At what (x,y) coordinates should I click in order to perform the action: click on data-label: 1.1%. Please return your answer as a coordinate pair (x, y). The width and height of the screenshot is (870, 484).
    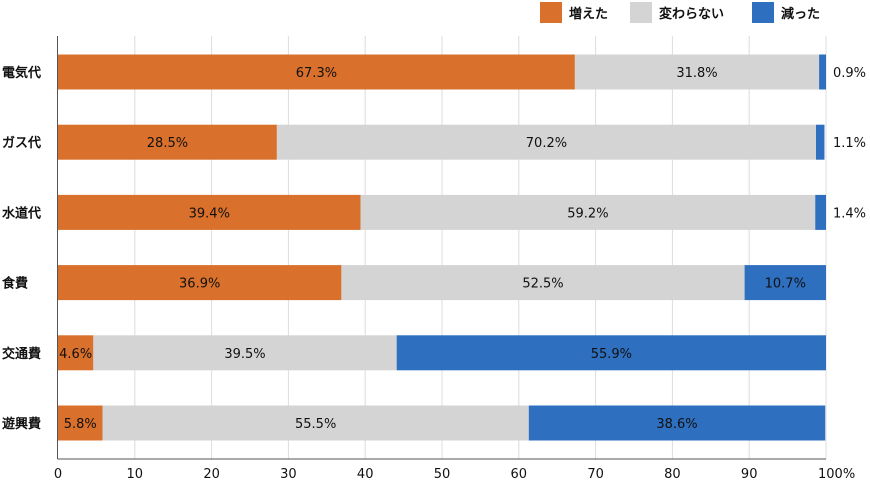
    Looking at the image, I should click on (849, 143).